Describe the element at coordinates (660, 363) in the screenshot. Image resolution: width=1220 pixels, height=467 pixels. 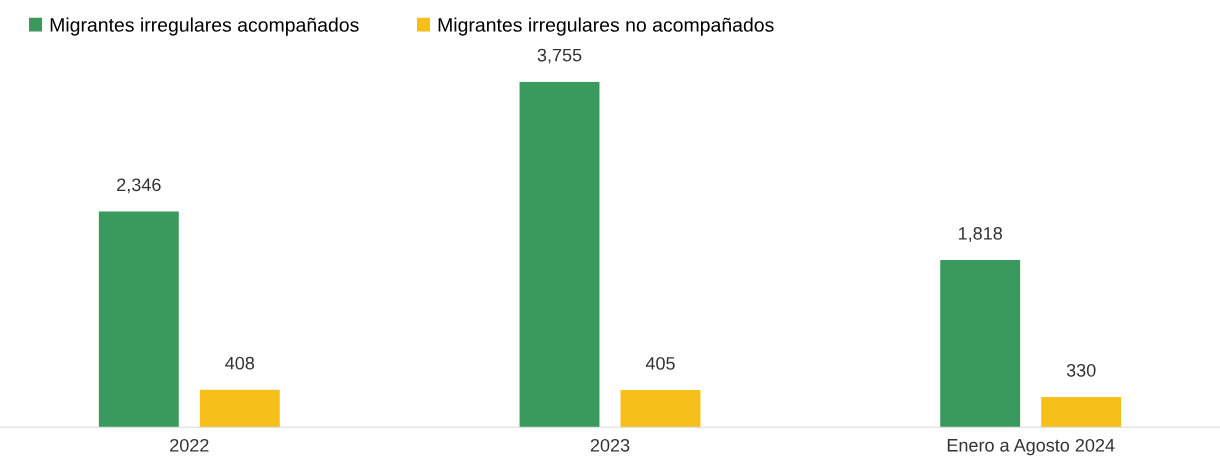
I see `data-label: 405` at that location.